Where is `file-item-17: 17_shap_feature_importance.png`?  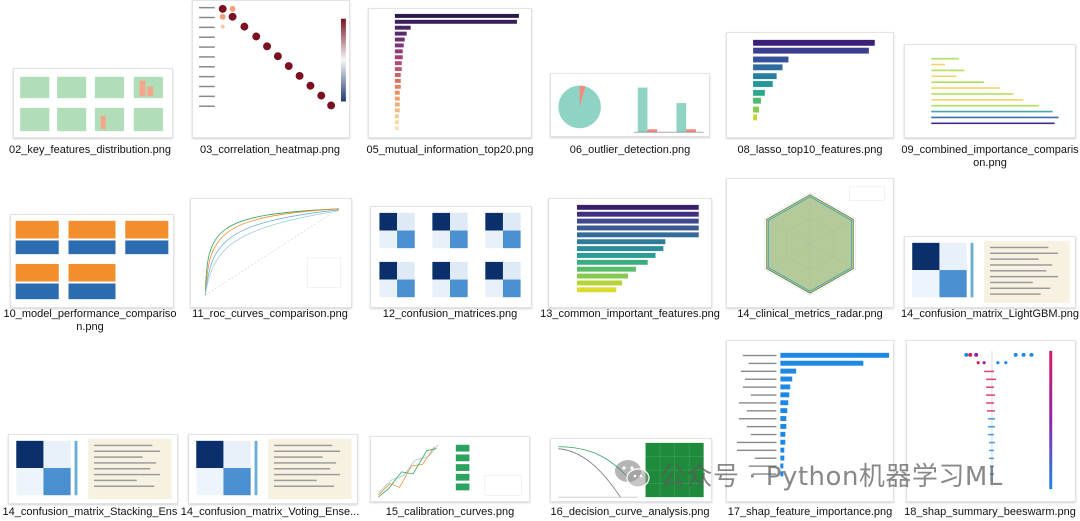
file-item-17: 17_shap_feature_importance.png is located at coordinates (810, 430).